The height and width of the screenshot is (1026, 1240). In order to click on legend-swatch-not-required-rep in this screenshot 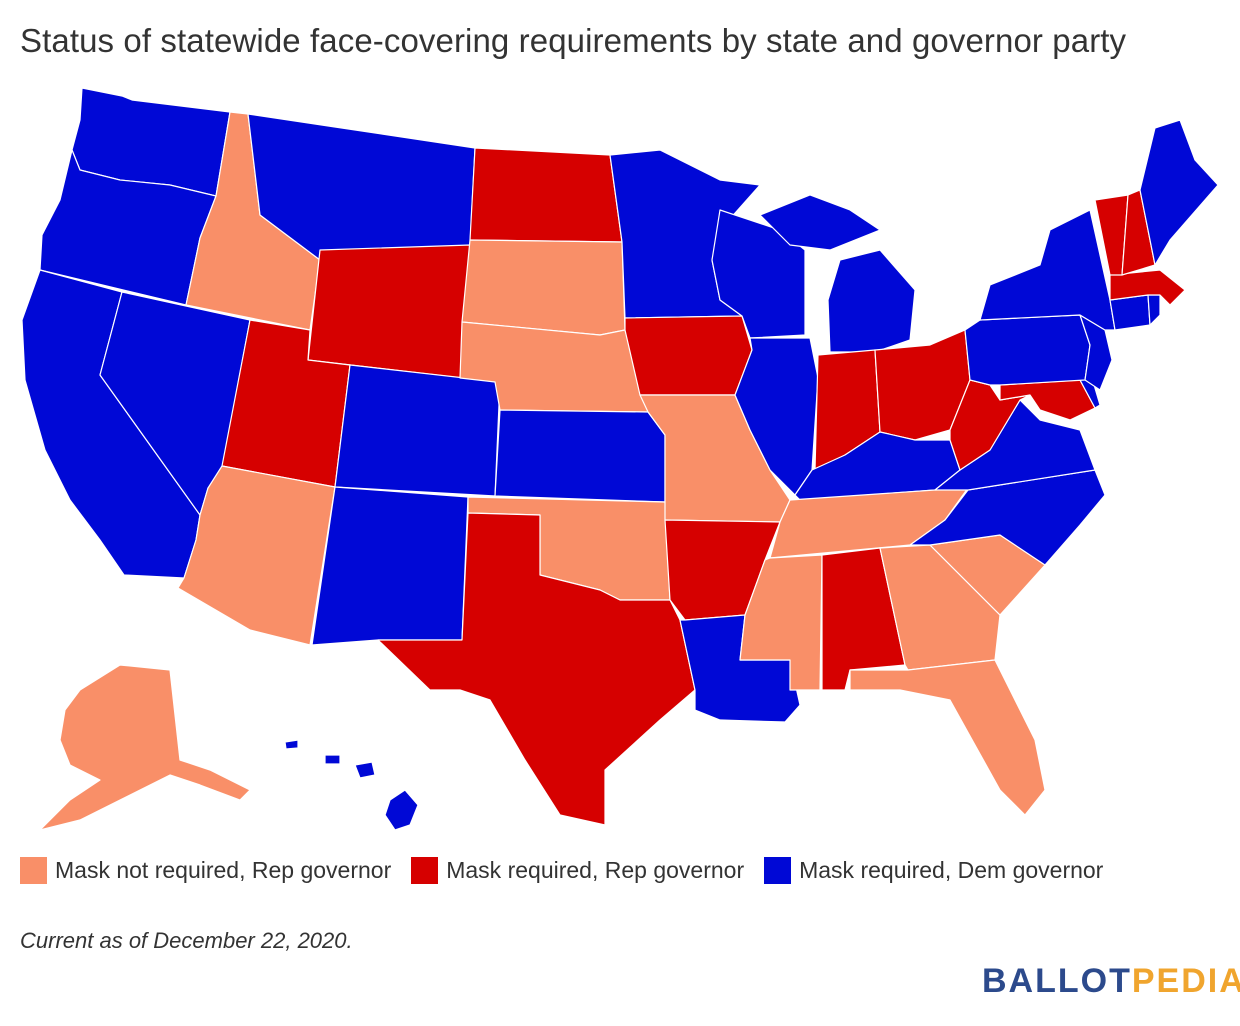, I will do `click(33, 870)`.